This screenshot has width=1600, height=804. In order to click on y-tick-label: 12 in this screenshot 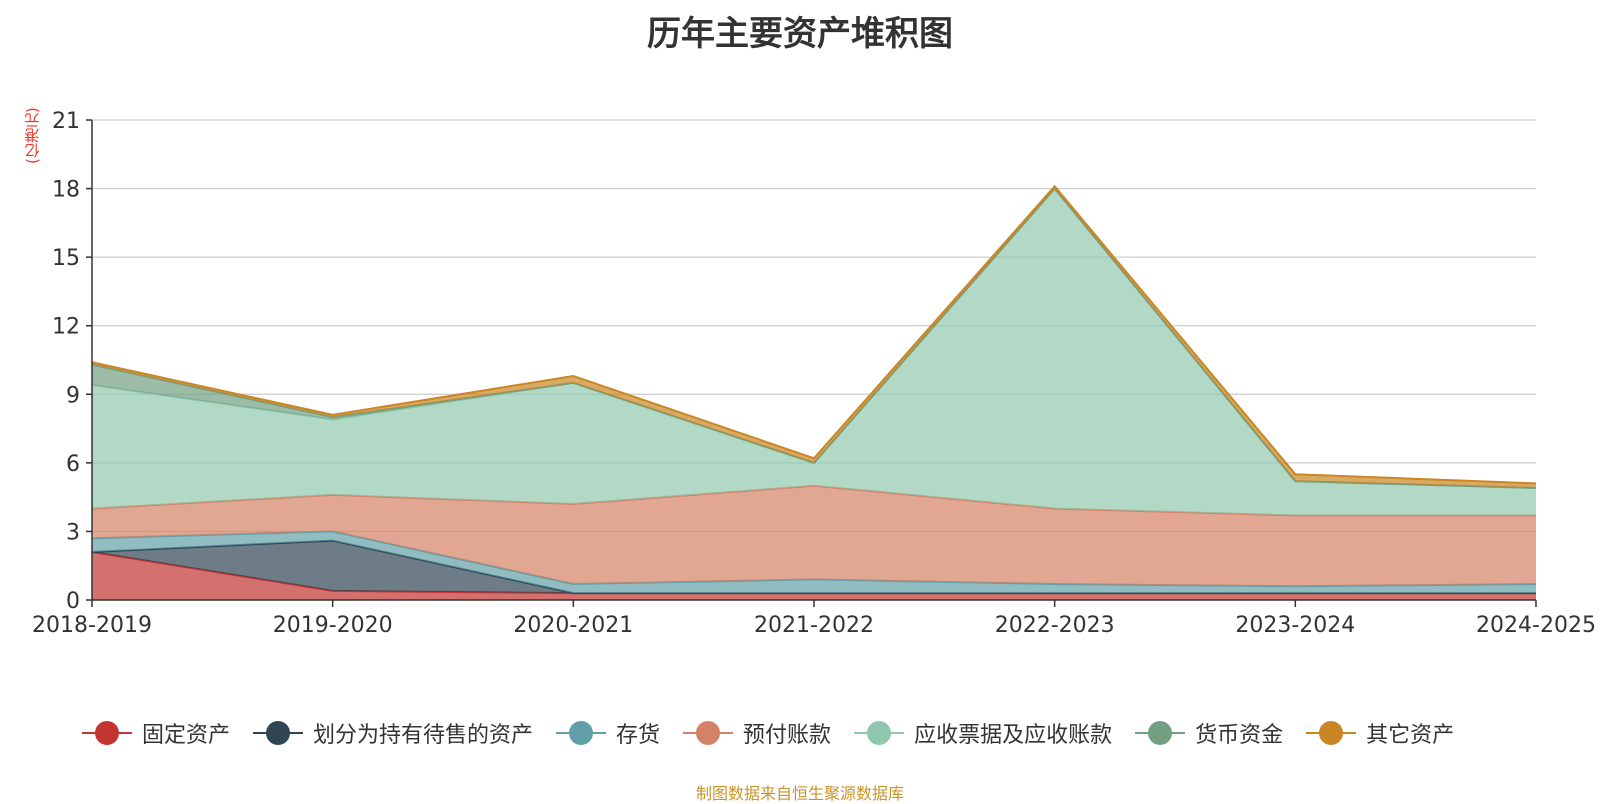, I will do `click(66, 327)`.